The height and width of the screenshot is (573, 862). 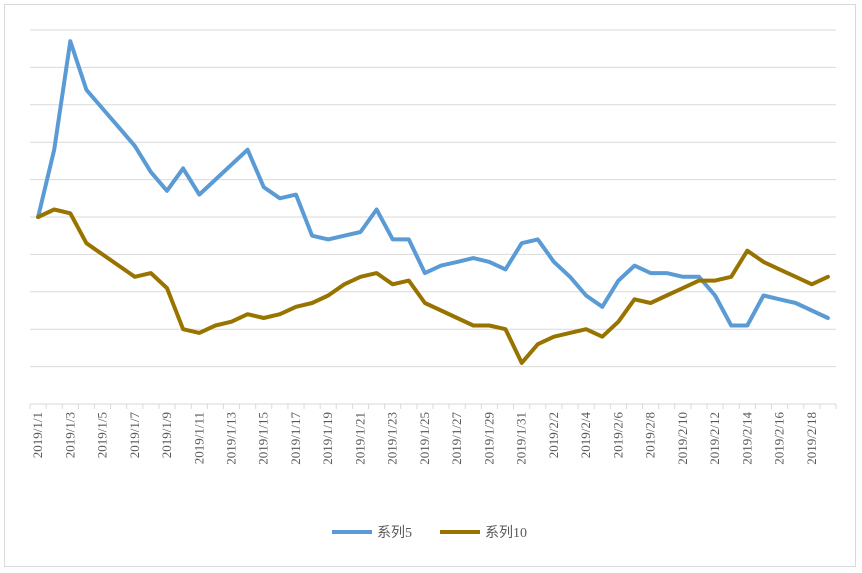 I want to click on x-tick-label: 2019/1/29, so click(x=488, y=438).